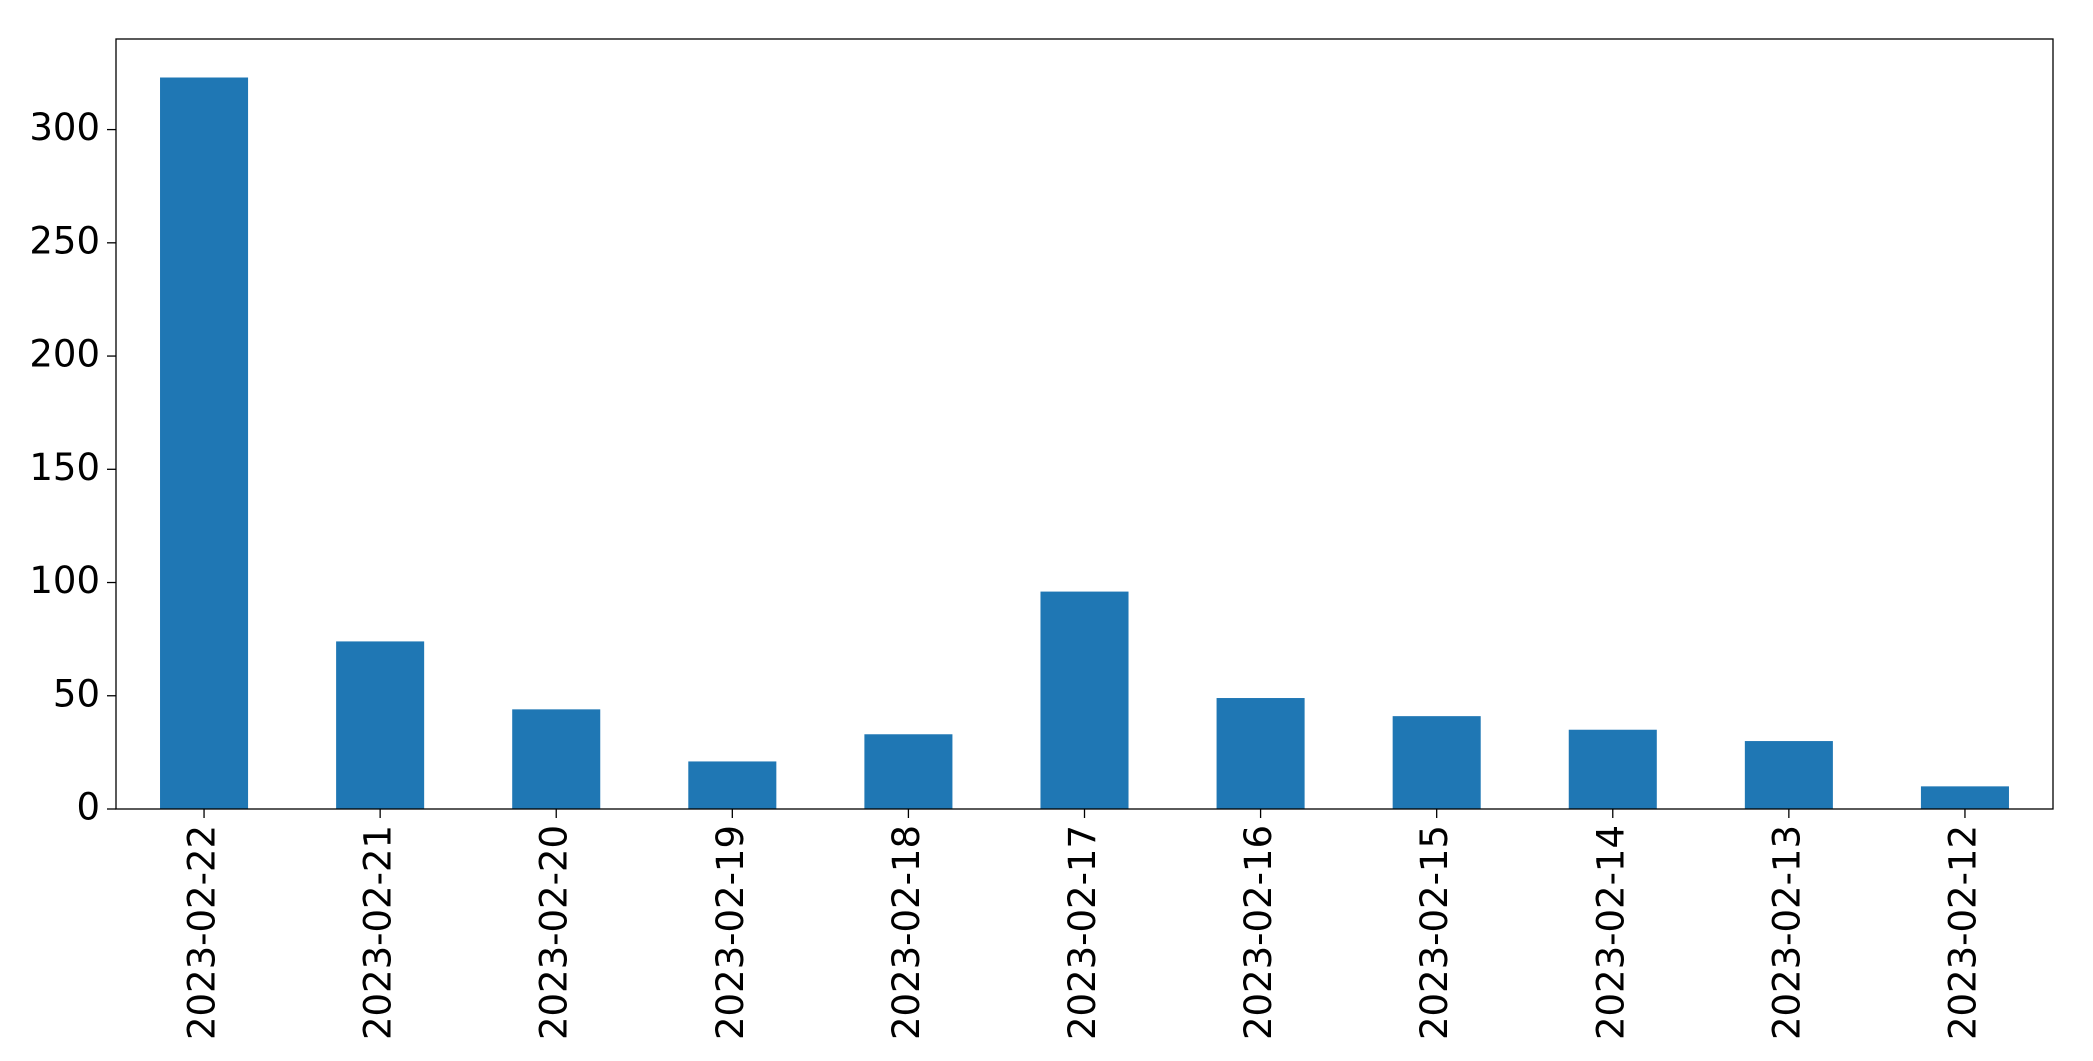  Describe the element at coordinates (378, 932) in the screenshot. I see `x-tick-label: 2023-02-21` at that location.